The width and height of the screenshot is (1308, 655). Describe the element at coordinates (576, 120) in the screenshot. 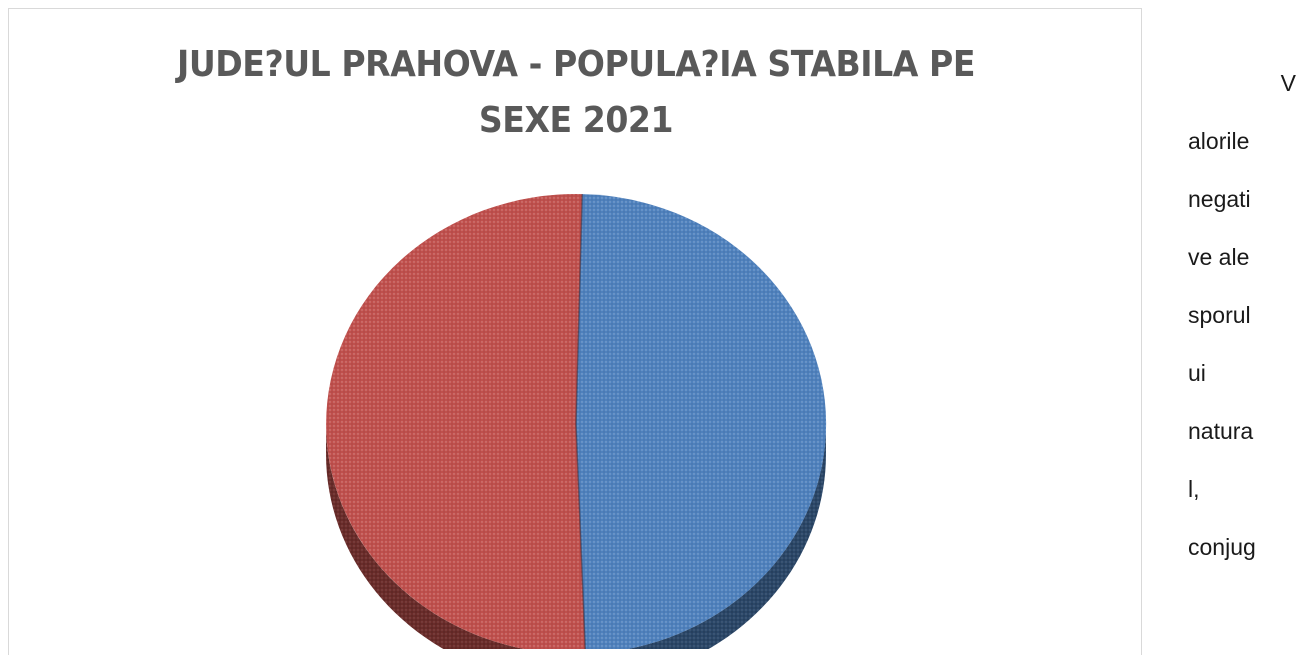

I see `chart-title-line-2: SEXE 2021` at that location.